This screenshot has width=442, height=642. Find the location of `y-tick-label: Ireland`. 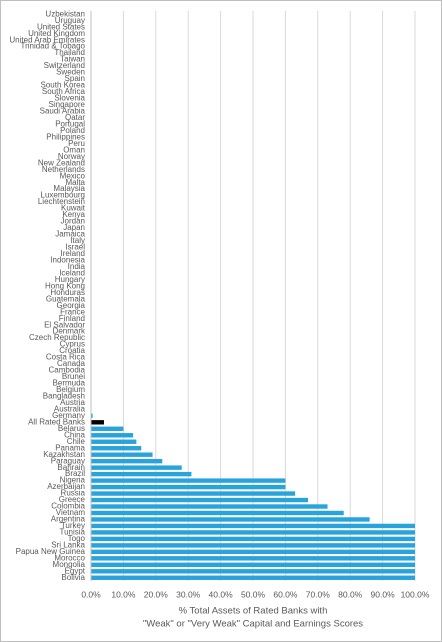

y-tick-label: Ireland is located at coordinates (73, 253).